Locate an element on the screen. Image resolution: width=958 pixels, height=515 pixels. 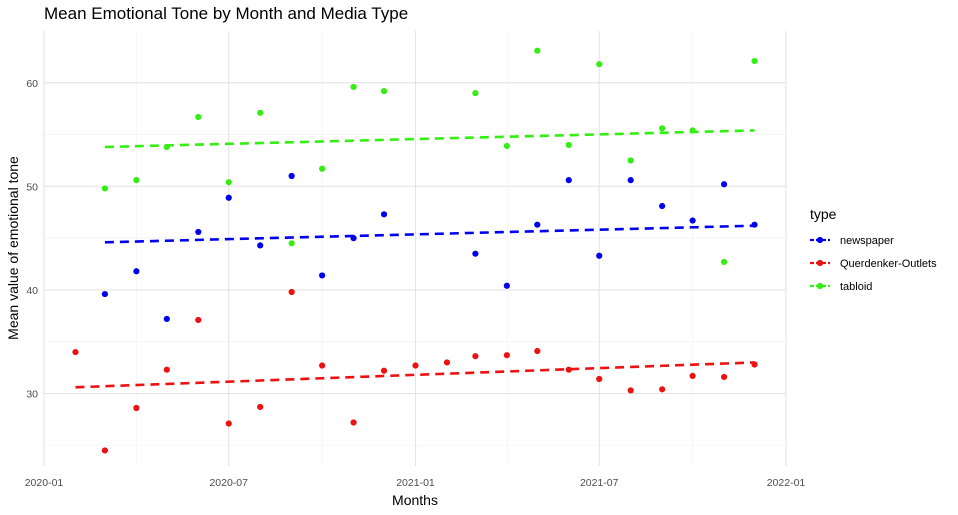
trend-line-tabloid is located at coordinates (429, 139).